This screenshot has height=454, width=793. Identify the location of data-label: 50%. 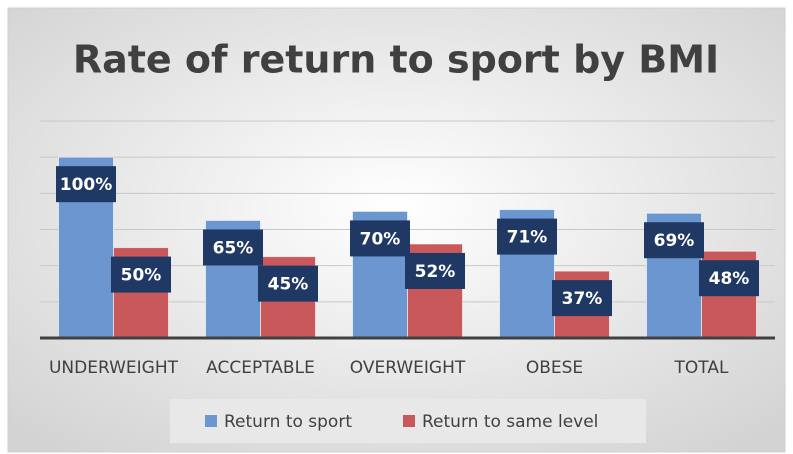
(141, 276).